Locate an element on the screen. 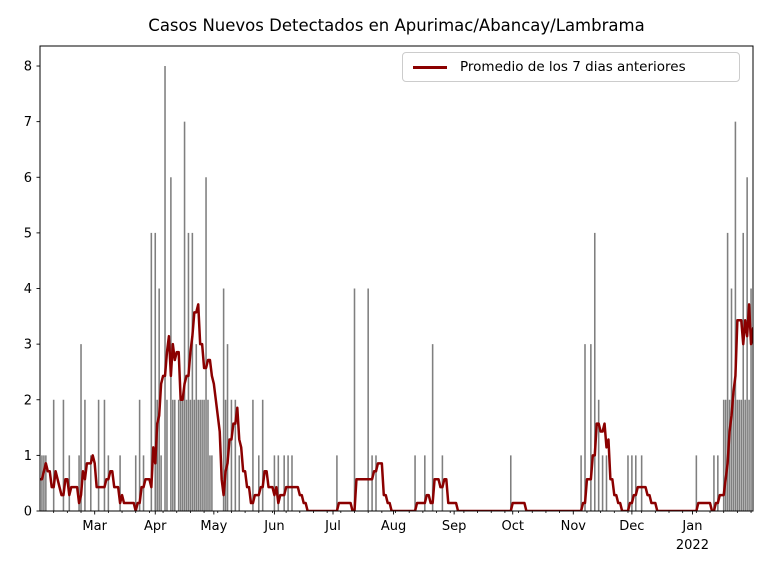 This screenshot has width=768, height=576. y-tick-label: 6 is located at coordinates (28, 178).